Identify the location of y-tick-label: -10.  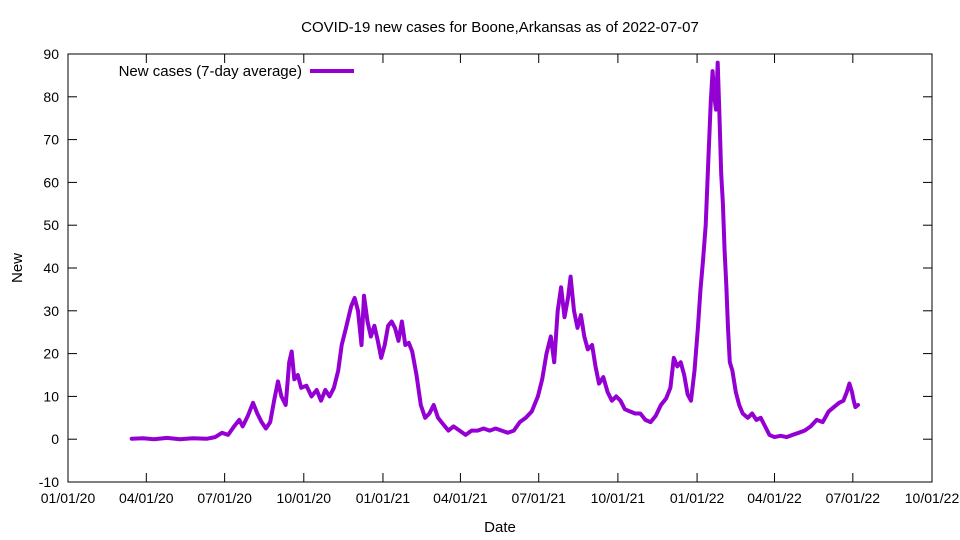
(49, 482).